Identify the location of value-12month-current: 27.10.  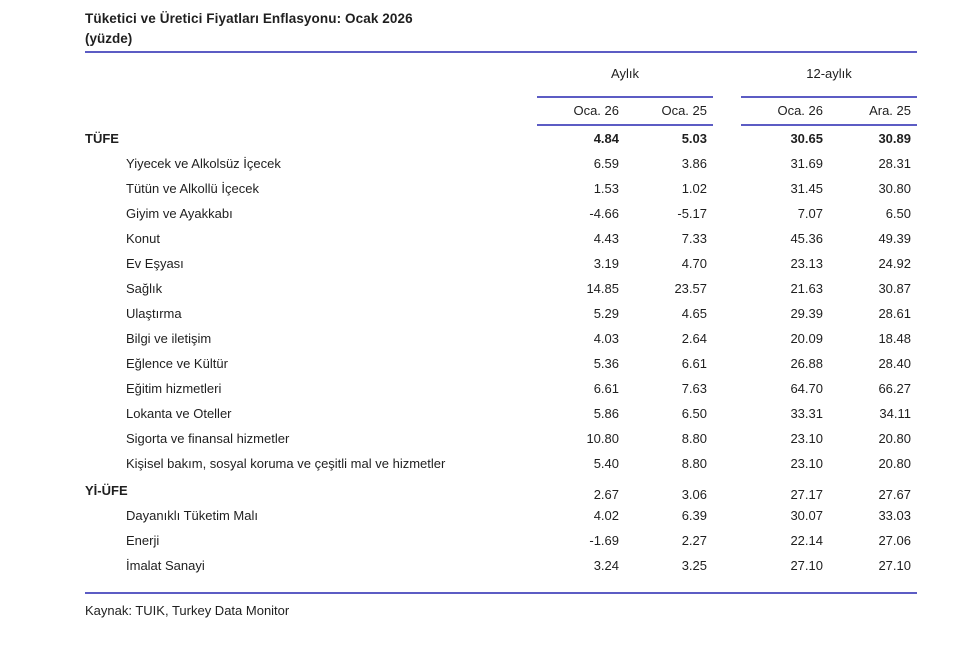
(806, 565).